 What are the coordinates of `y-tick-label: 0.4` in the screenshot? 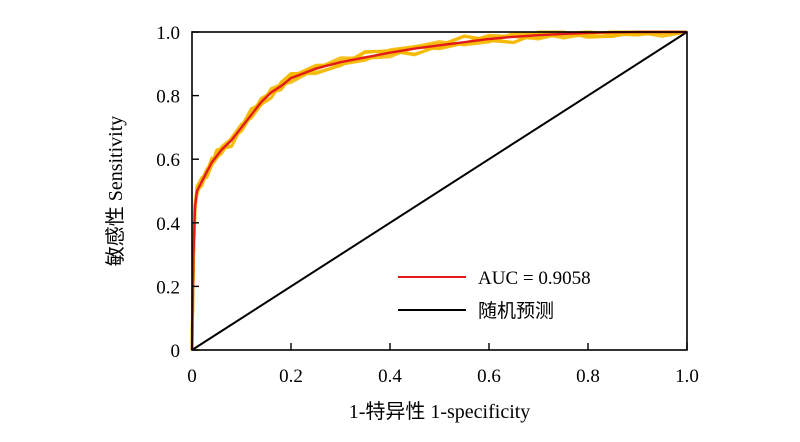 It's located at (168, 224).